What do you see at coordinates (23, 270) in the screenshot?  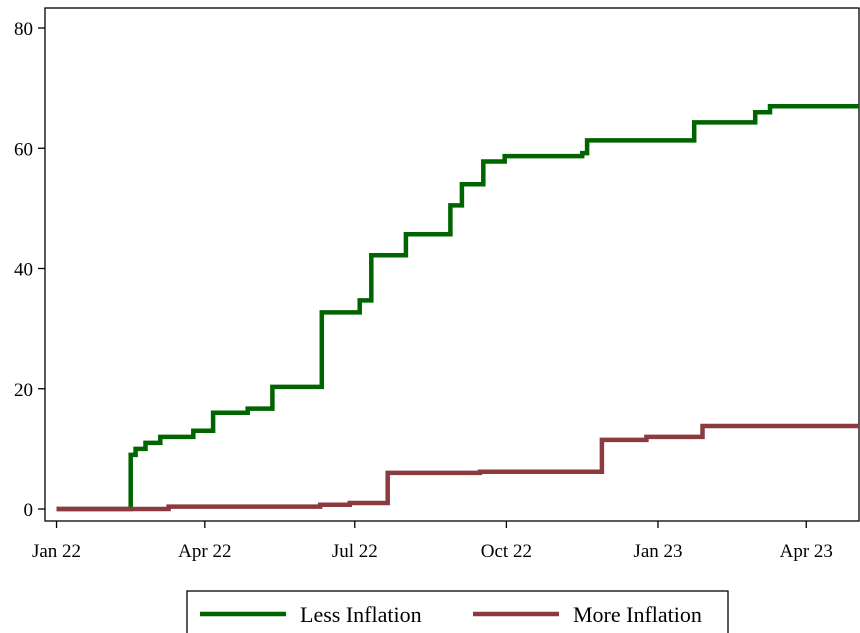 I see `y-tick-label: 40` at bounding box center [23, 270].